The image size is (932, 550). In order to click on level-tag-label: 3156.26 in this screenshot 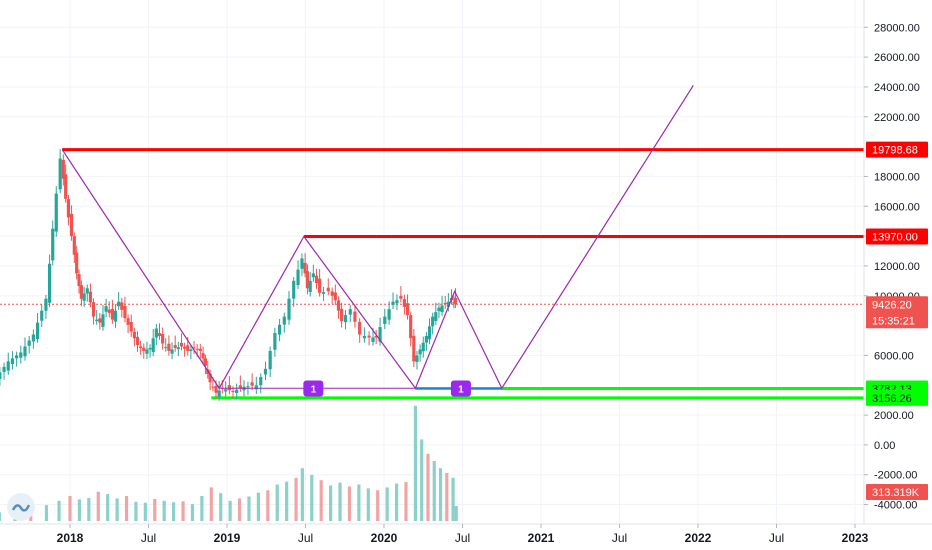, I will do `click(892, 399)`.